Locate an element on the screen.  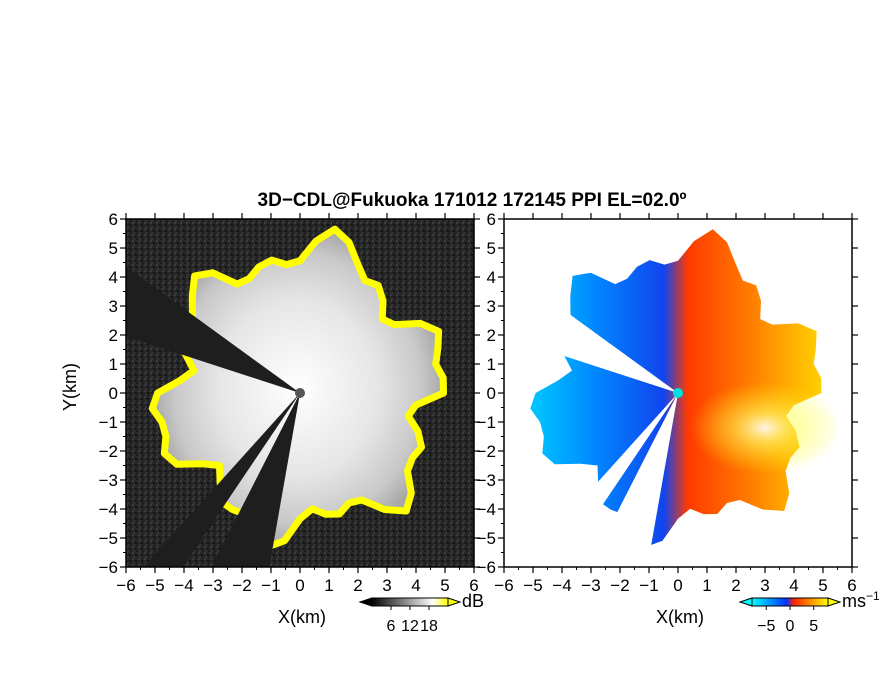
backscatter-colorbar: 6 12 18 dB is located at coordinates (421, 613).